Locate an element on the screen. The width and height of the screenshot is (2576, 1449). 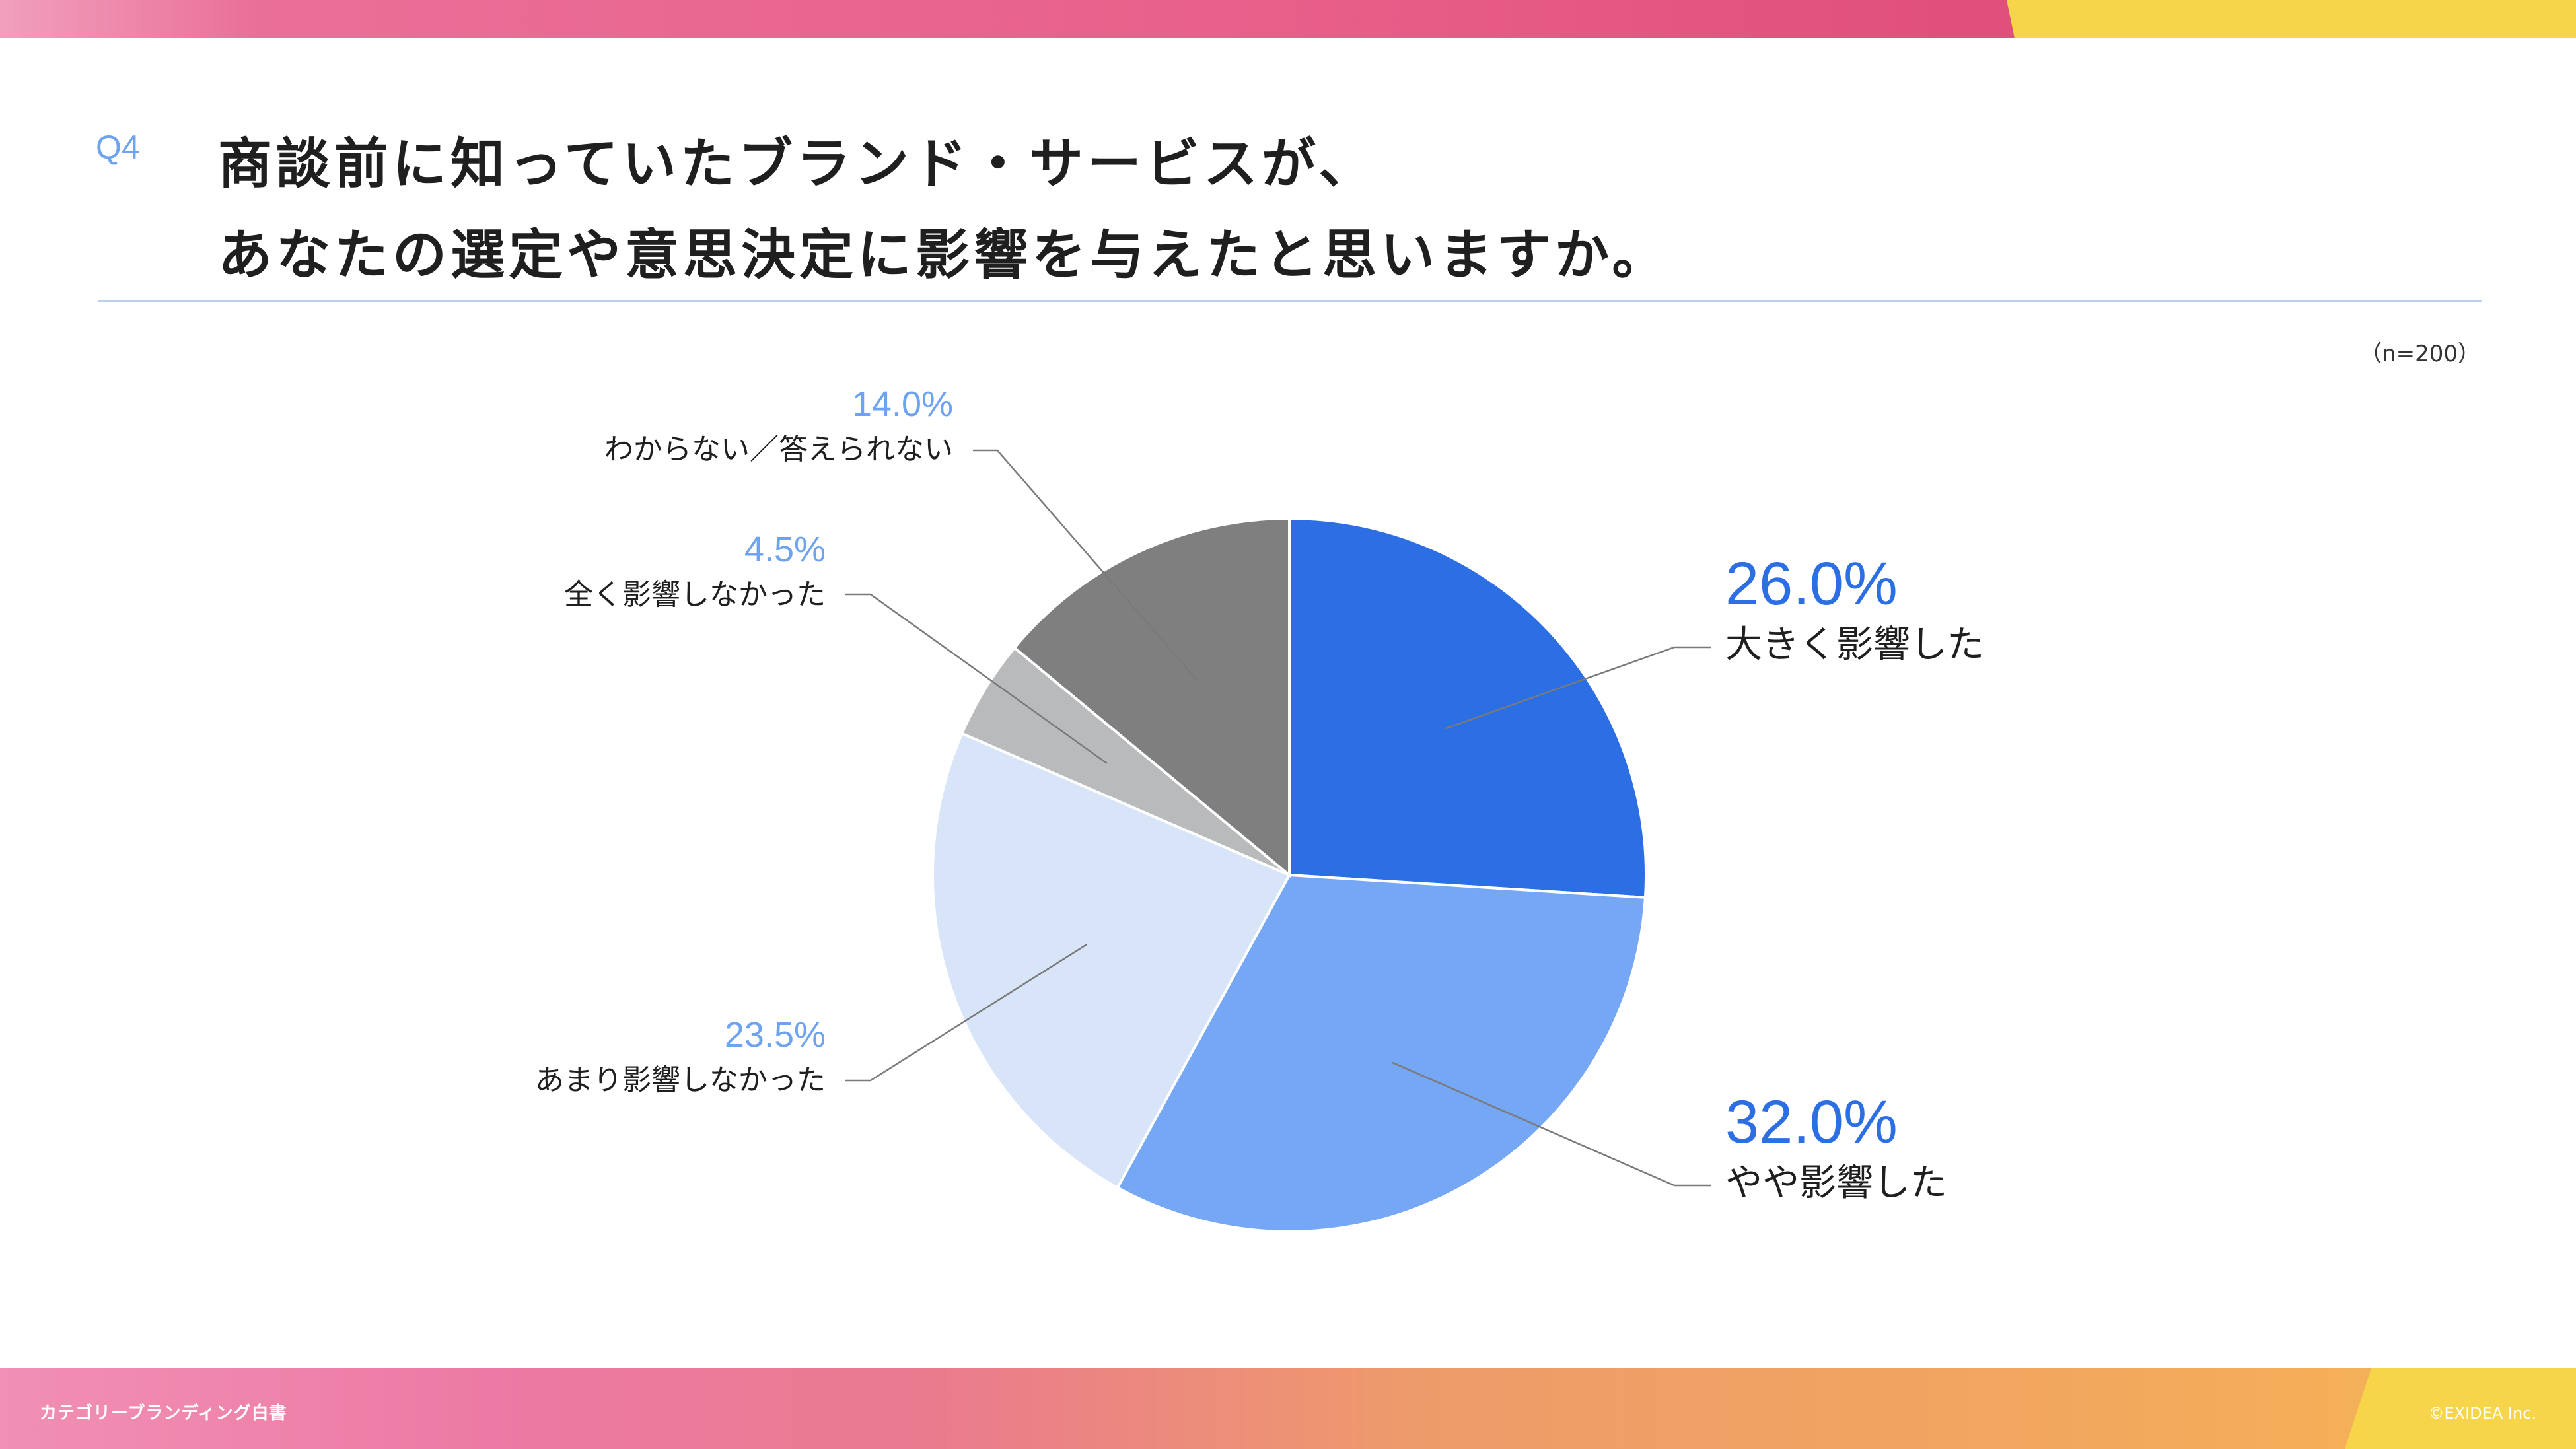
slice-category-label: 大きく影響した is located at coordinates (1855, 645).